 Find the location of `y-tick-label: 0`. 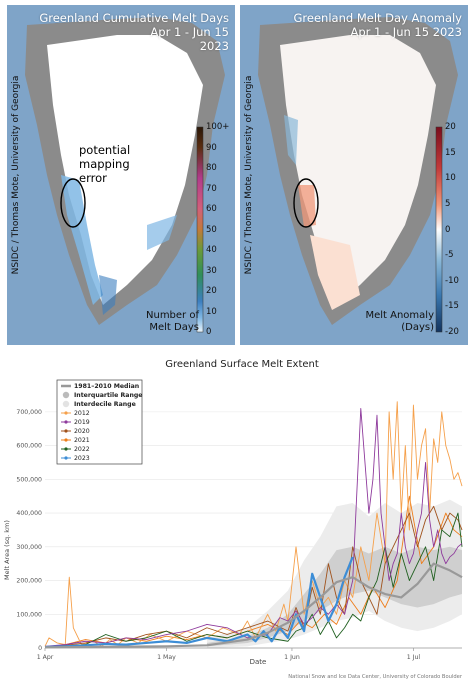

y-tick-label: 0 is located at coordinates (40, 648).